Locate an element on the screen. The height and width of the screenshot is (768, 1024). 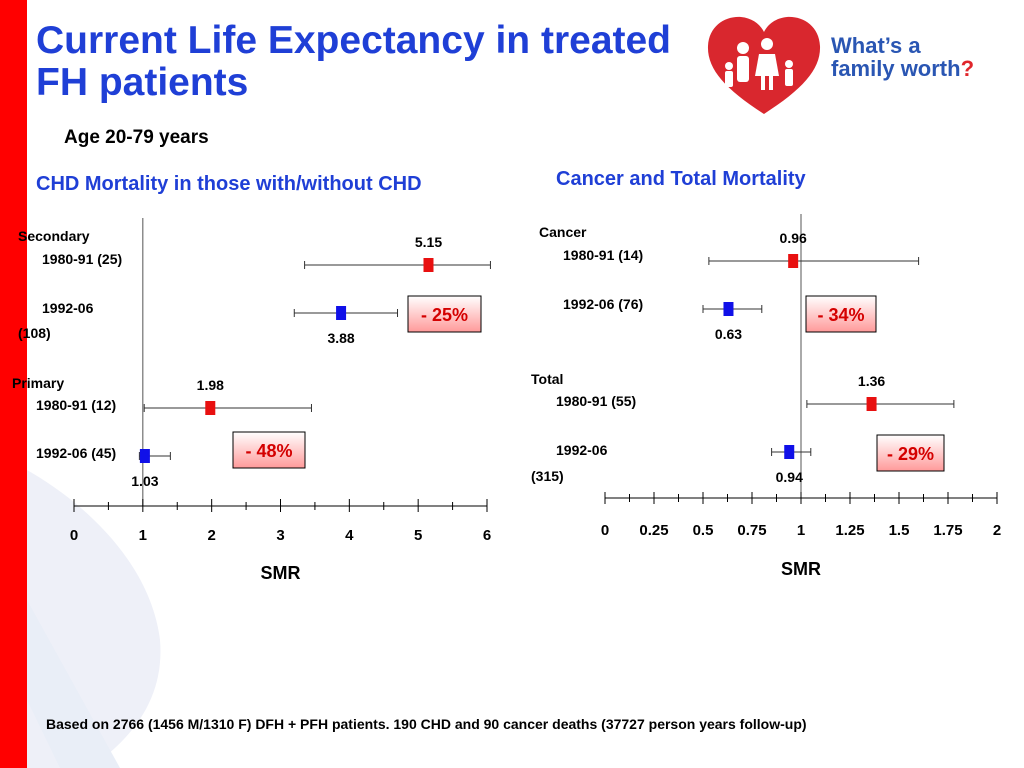
x-tick-label: 5 is located at coordinates (418, 535).